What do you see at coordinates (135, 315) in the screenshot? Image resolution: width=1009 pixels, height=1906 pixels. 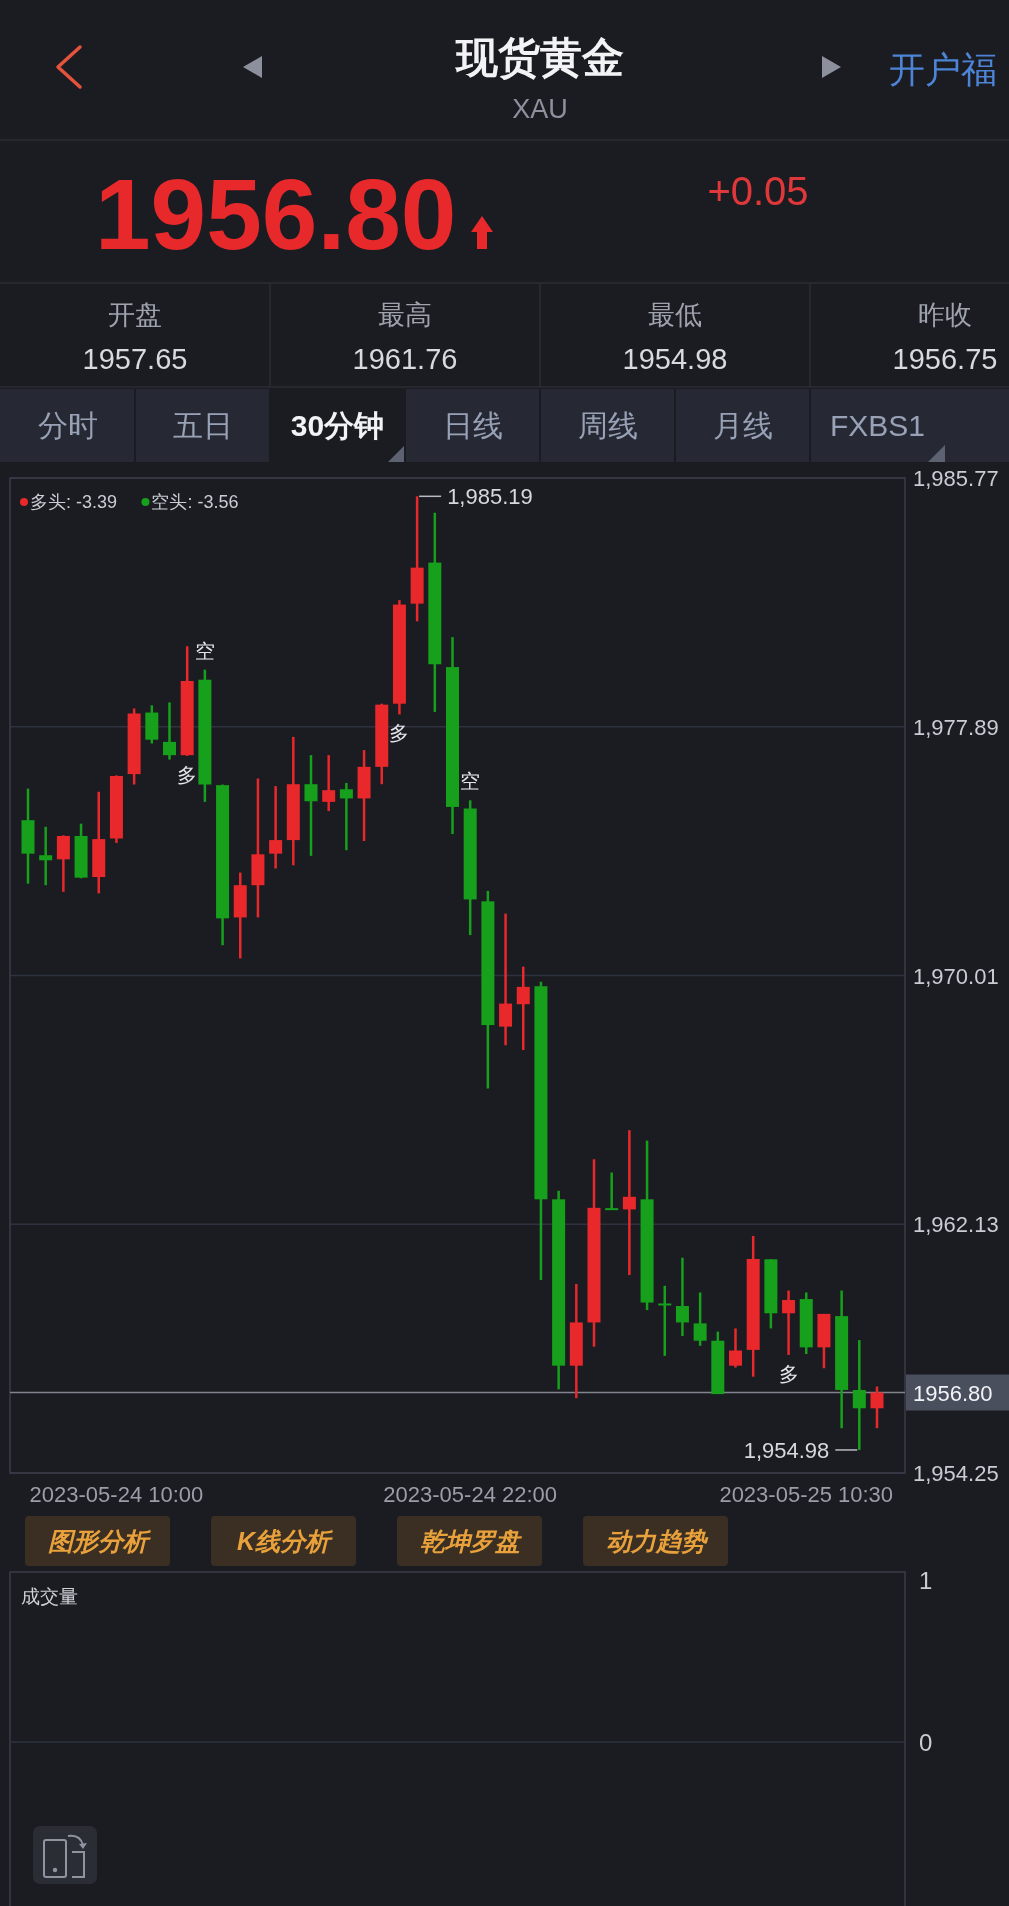 I see `text: 开盘` at bounding box center [135, 315].